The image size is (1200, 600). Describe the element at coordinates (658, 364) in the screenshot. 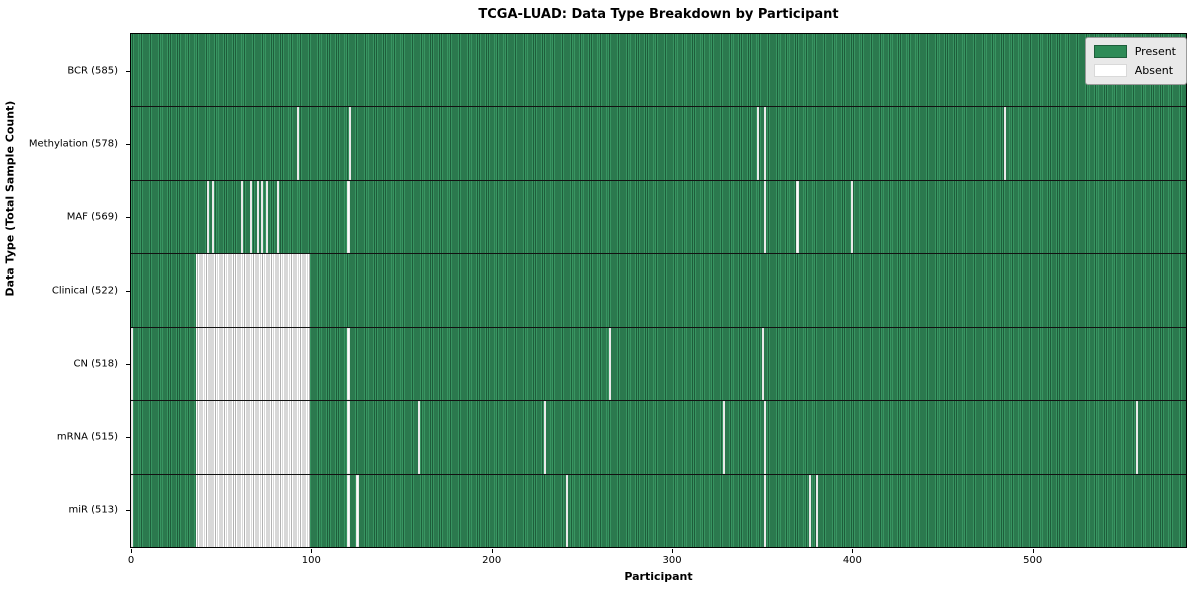

I see `heatmap-row-cn` at that location.